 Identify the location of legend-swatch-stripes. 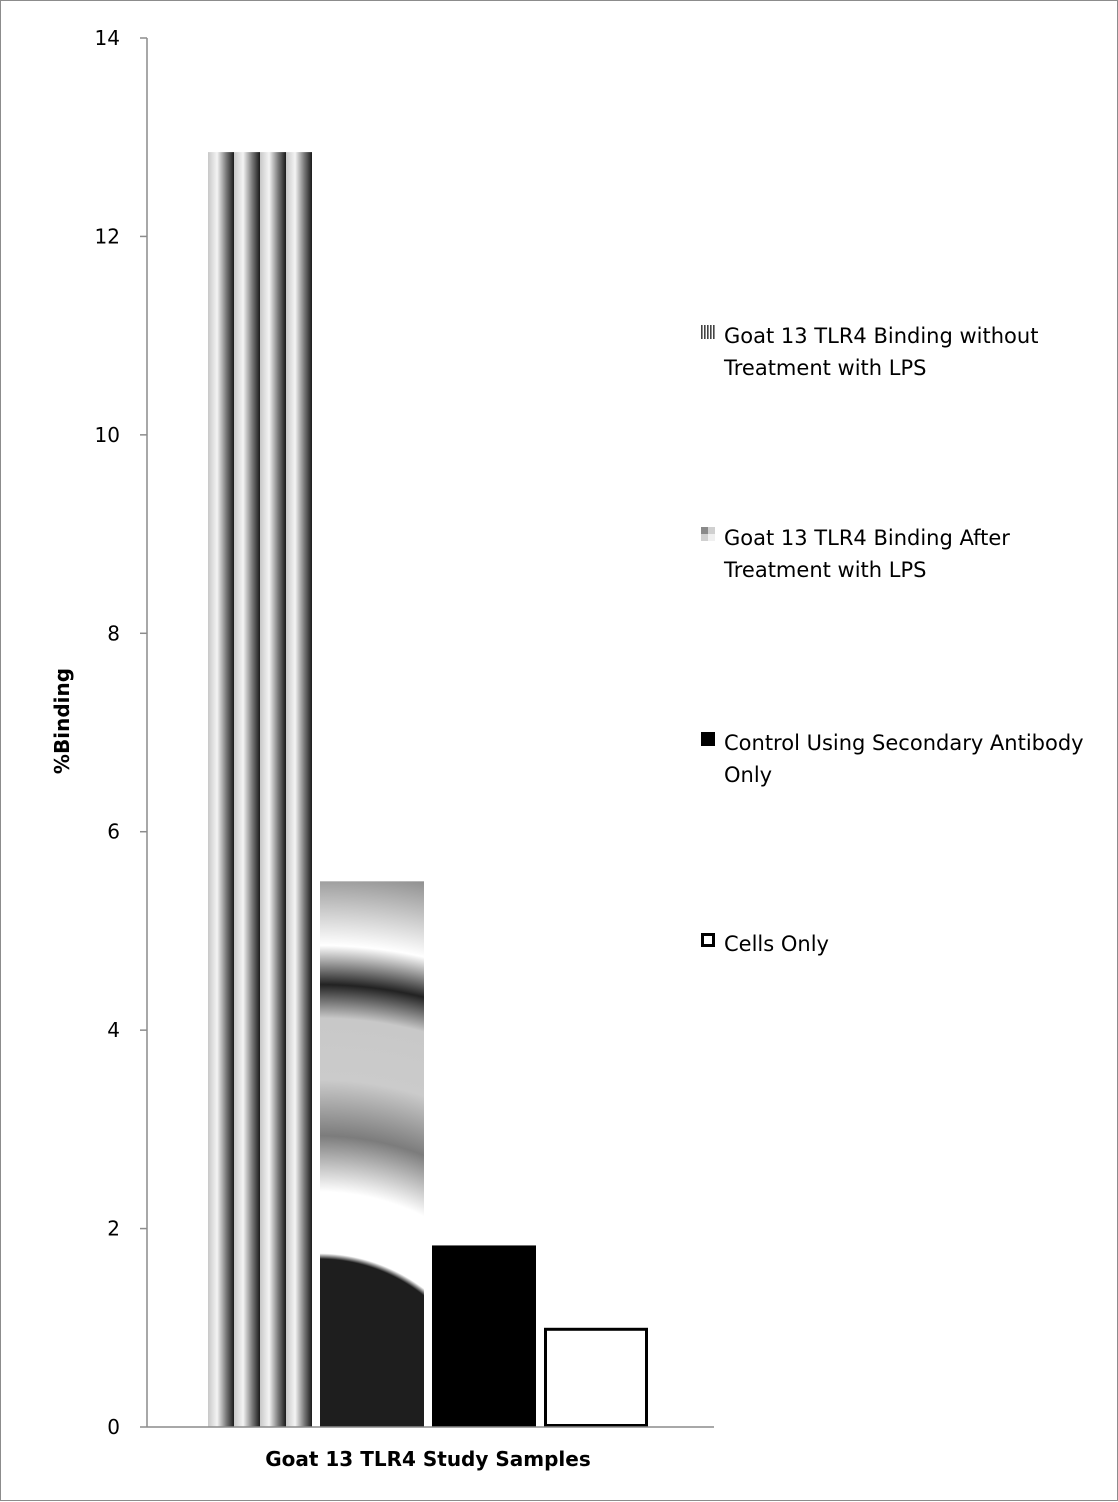
(708, 332).